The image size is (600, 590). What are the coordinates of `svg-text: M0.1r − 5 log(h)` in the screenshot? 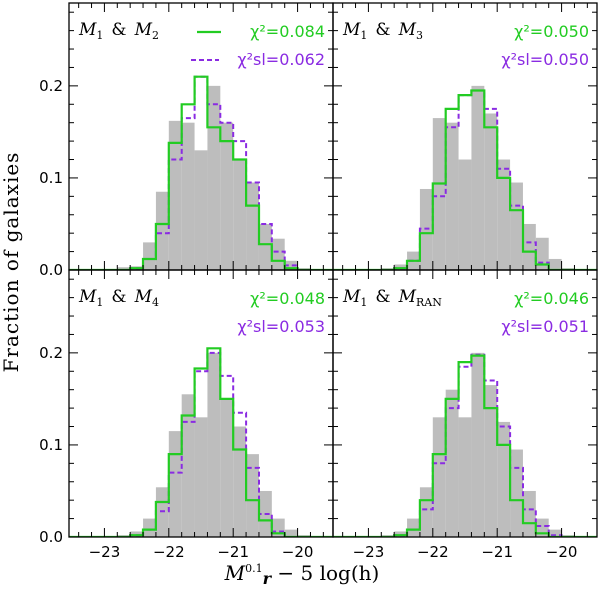 It's located at (302, 574).